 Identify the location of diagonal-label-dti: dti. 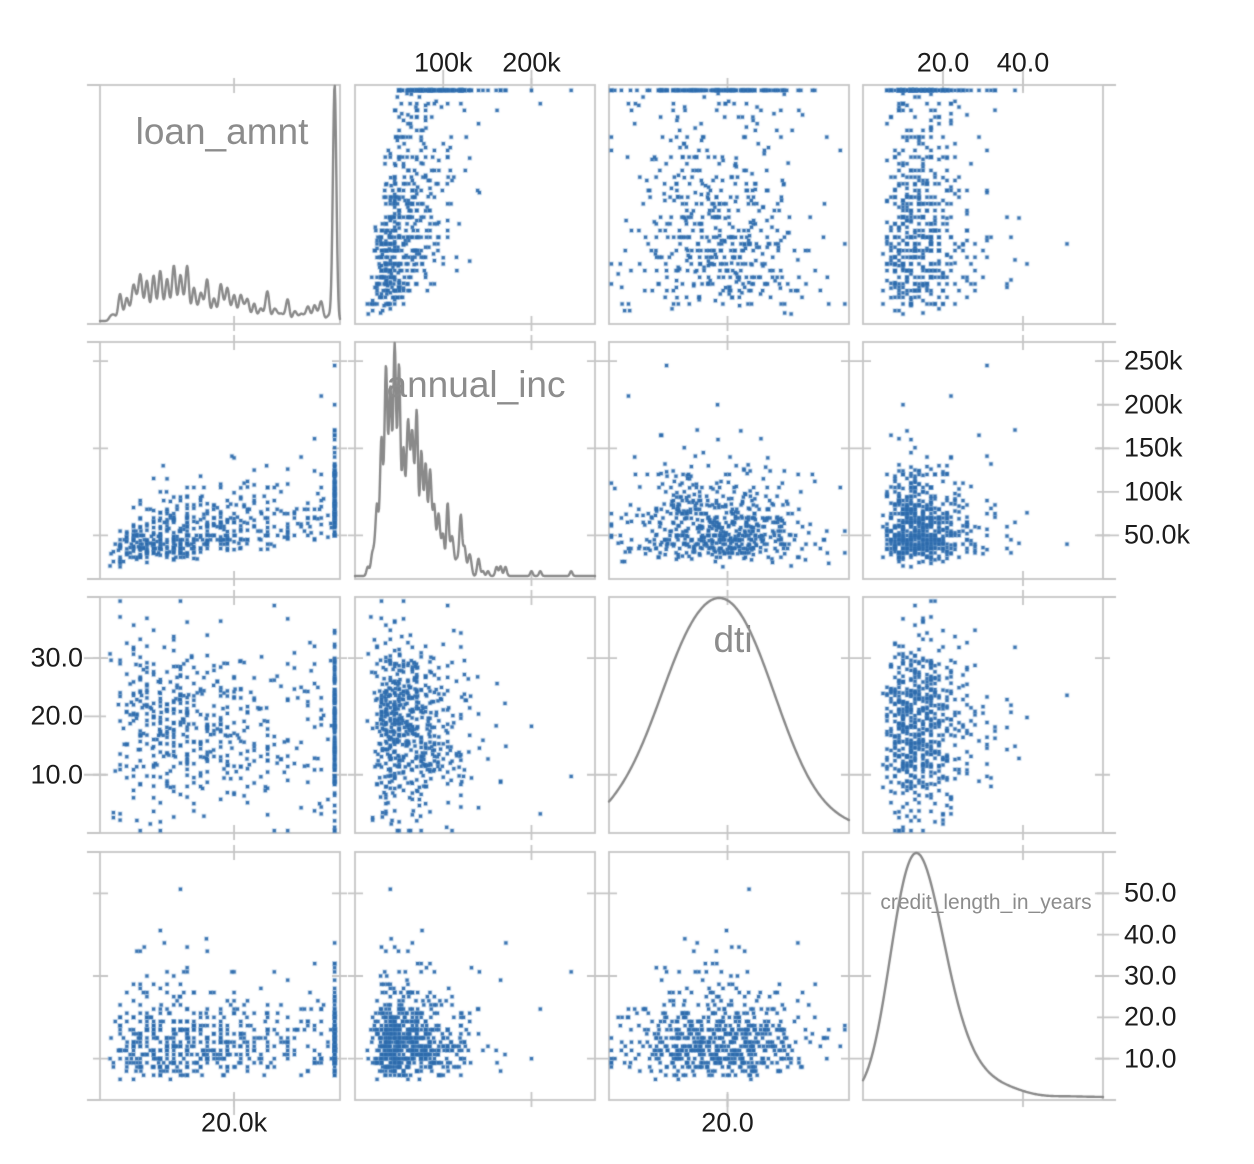
(733, 639).